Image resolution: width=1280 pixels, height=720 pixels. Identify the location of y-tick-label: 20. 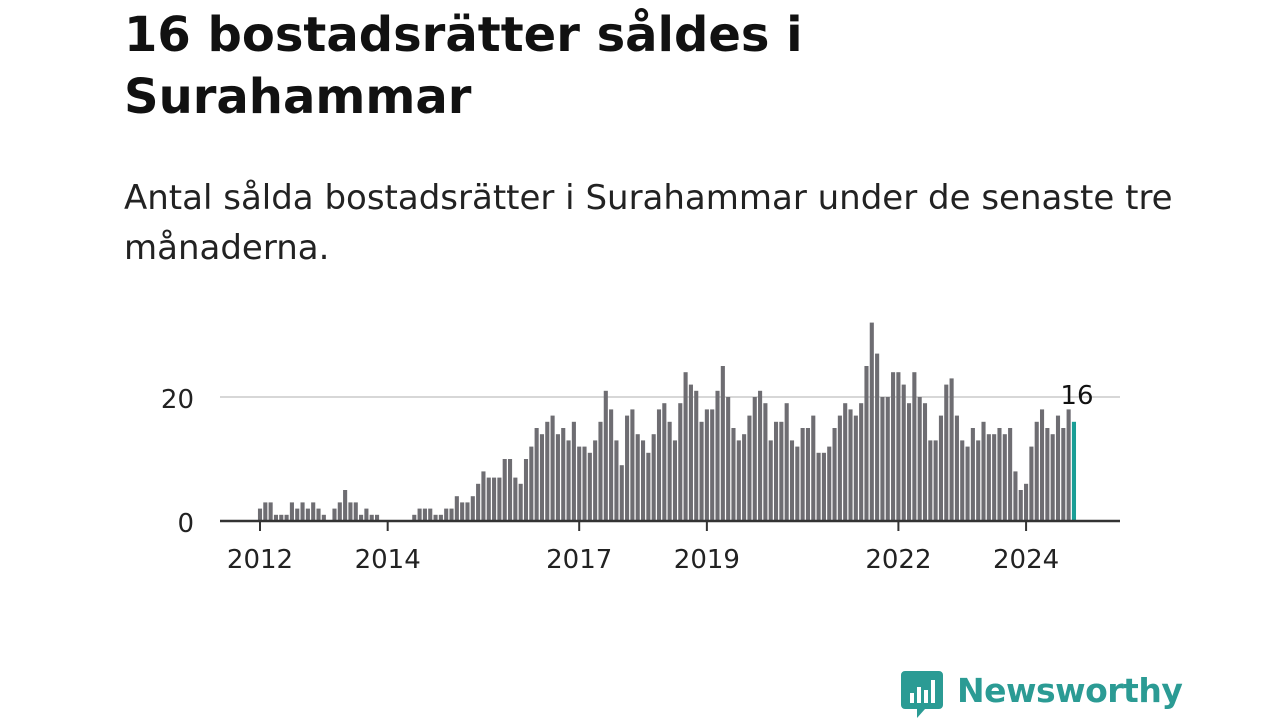
(177, 400).